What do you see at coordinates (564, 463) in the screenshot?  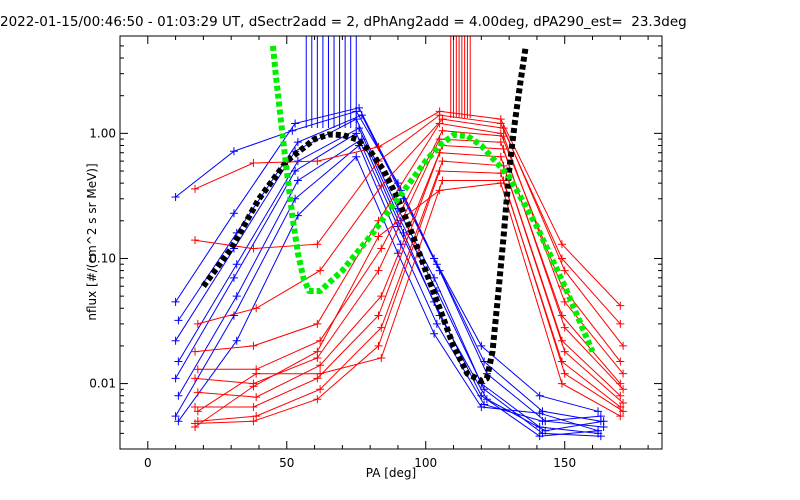 I see `x-tick-label: 150` at bounding box center [564, 463].